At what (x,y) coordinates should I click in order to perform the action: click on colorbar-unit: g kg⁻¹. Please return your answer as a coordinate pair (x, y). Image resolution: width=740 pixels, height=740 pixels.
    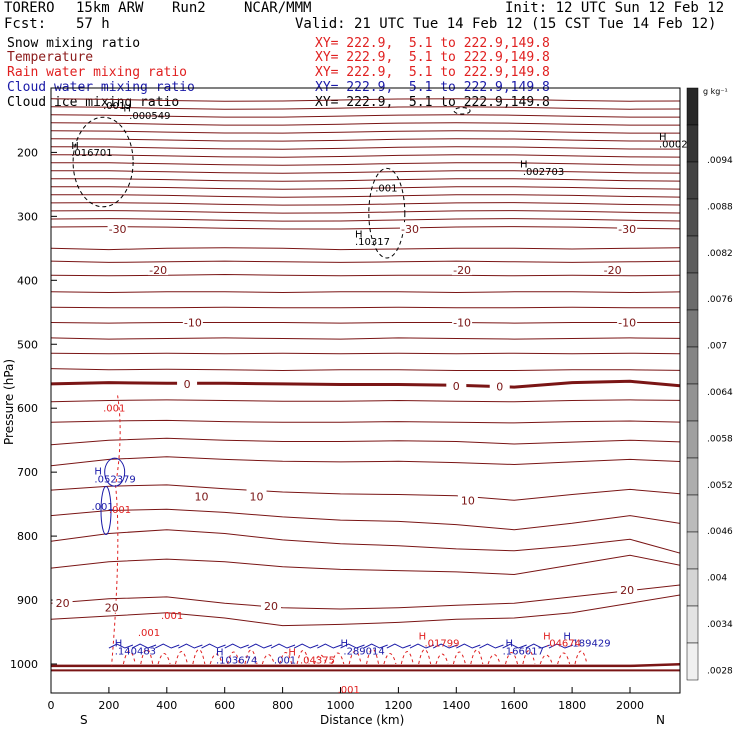
    Looking at the image, I should click on (715, 91).